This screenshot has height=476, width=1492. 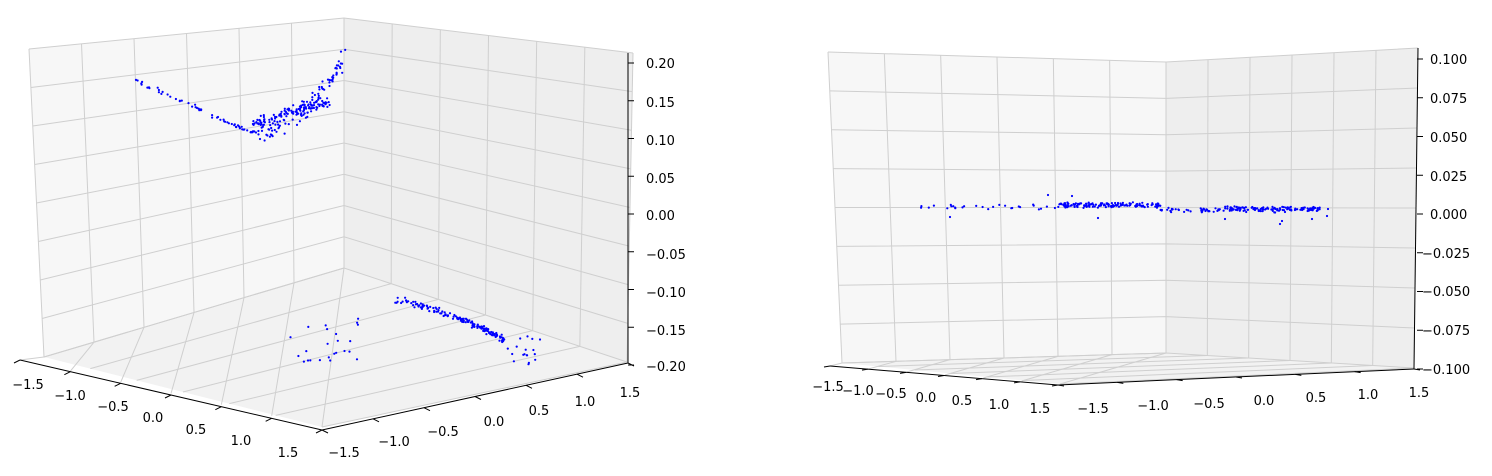 I want to click on right-point-cloud, so click(x=1125, y=209).